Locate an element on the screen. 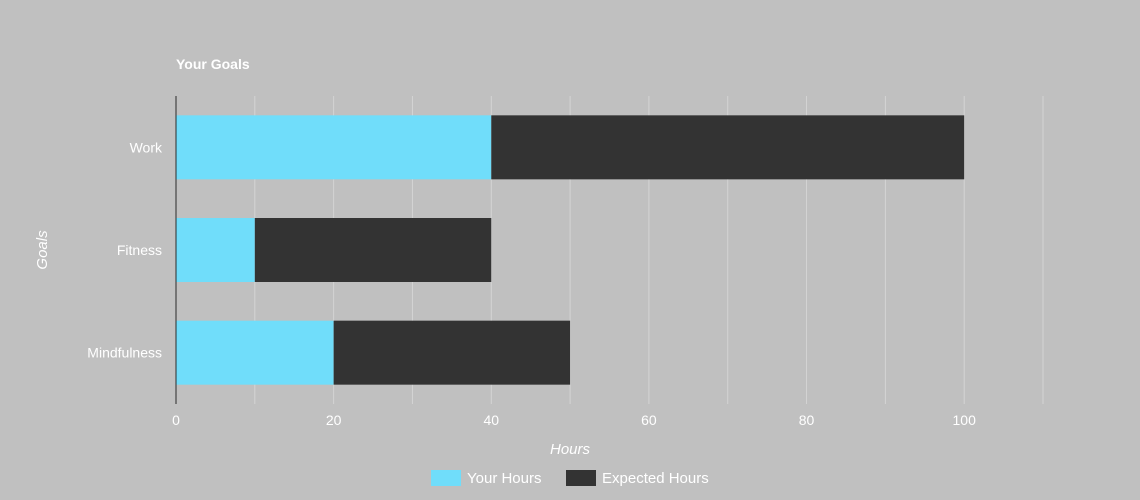  y-tick-labels: Work Fitness Mindfulness is located at coordinates (125, 249).